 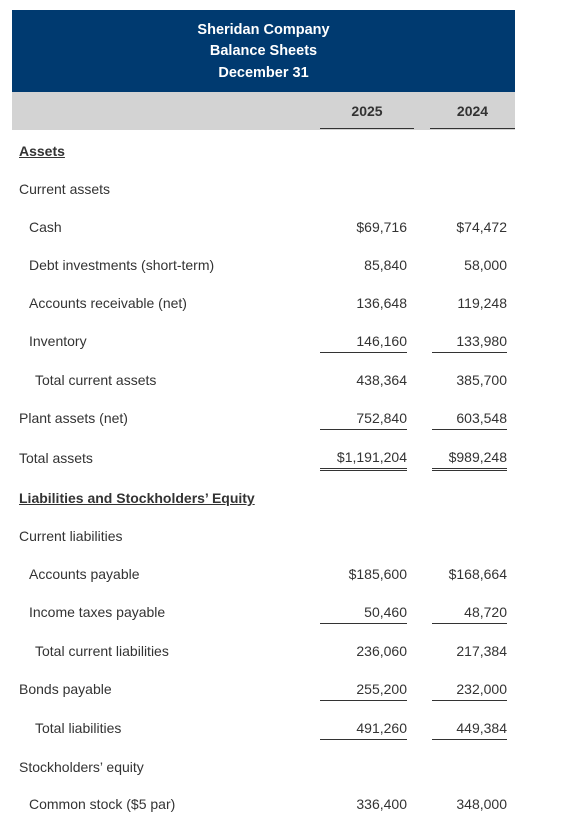 I want to click on cash-2025: $69,716, so click(x=381, y=227).